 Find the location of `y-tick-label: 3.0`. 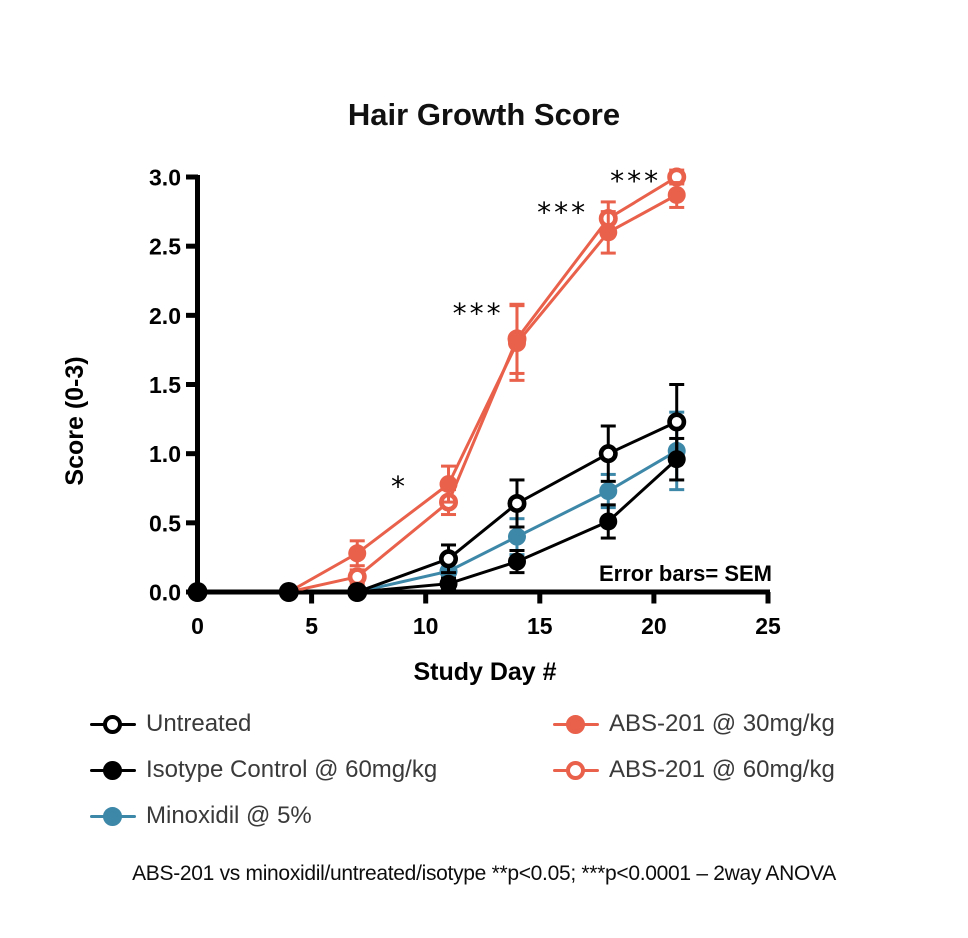

y-tick-label: 3.0 is located at coordinates (165, 178).